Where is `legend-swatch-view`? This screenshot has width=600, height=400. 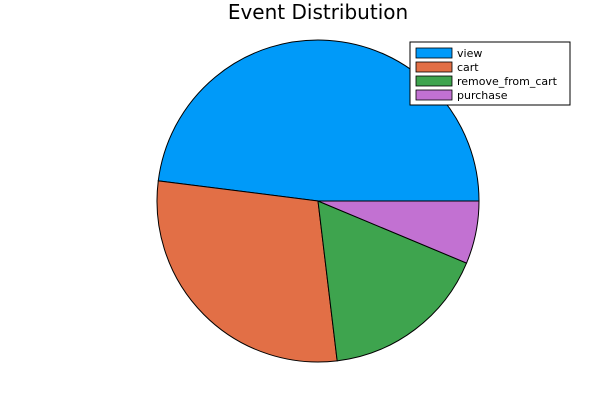 legend-swatch-view is located at coordinates (434, 53).